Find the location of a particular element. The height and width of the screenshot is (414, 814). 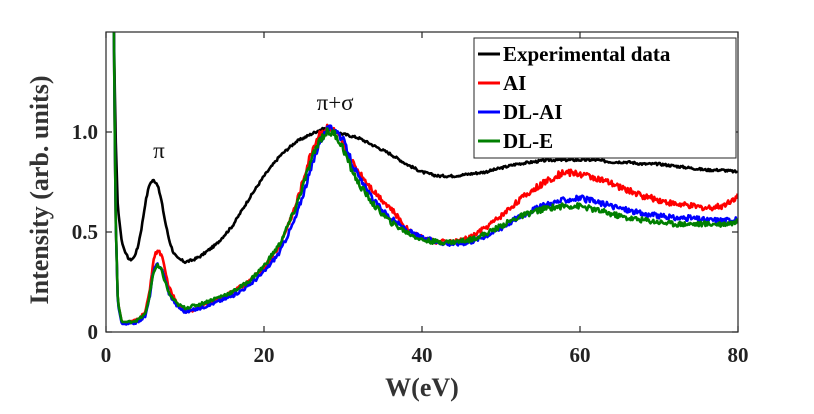

legend-label: AI is located at coordinates (514, 83).